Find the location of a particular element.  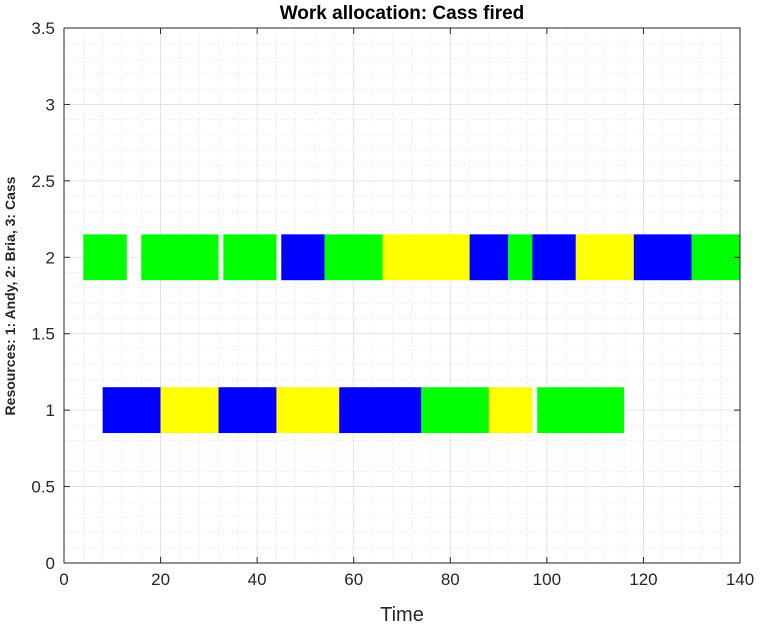

y-tick-label: 0.5 is located at coordinates (43, 487).